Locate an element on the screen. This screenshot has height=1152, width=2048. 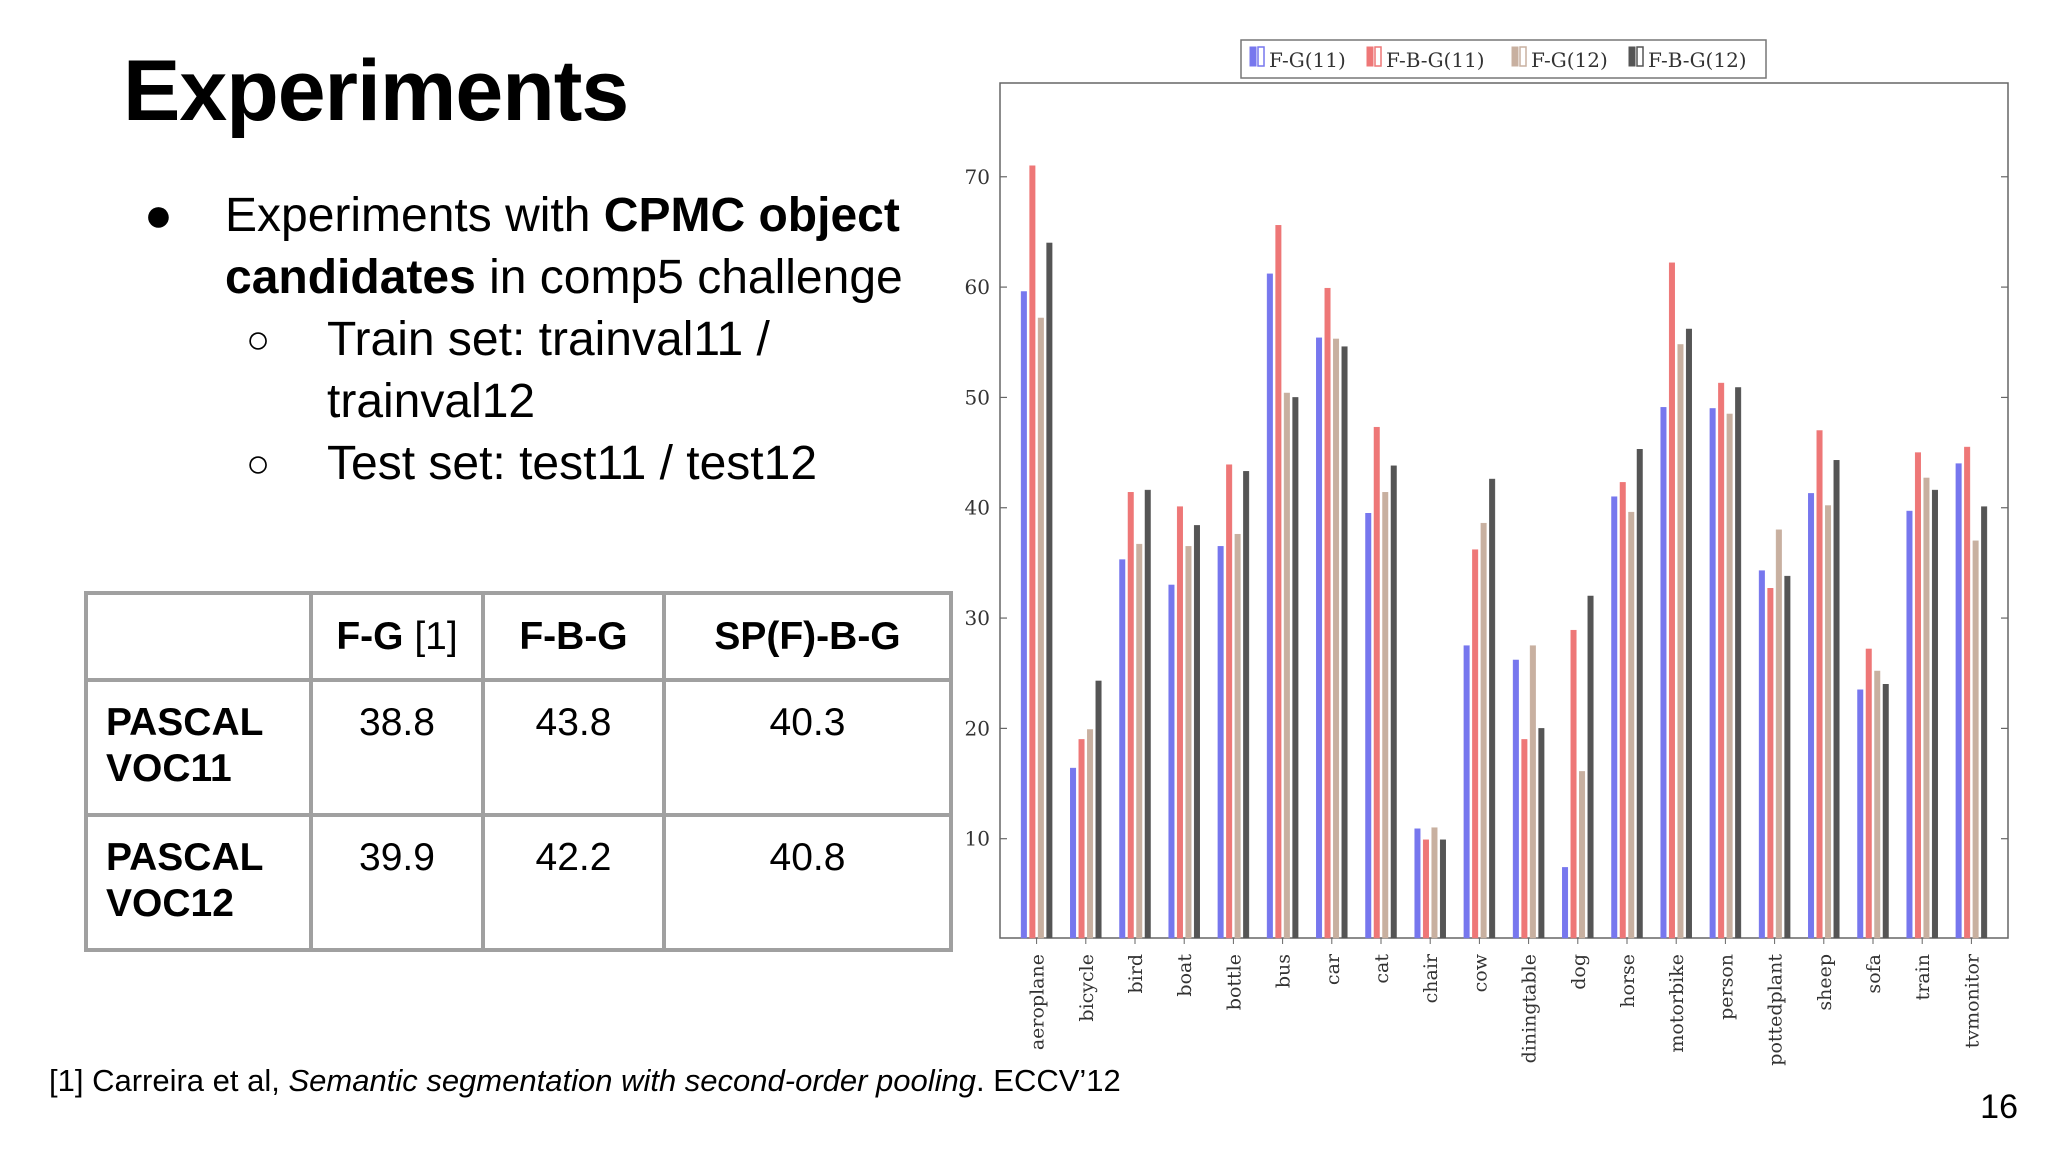
table-cell: 43.8 is located at coordinates (573, 747).